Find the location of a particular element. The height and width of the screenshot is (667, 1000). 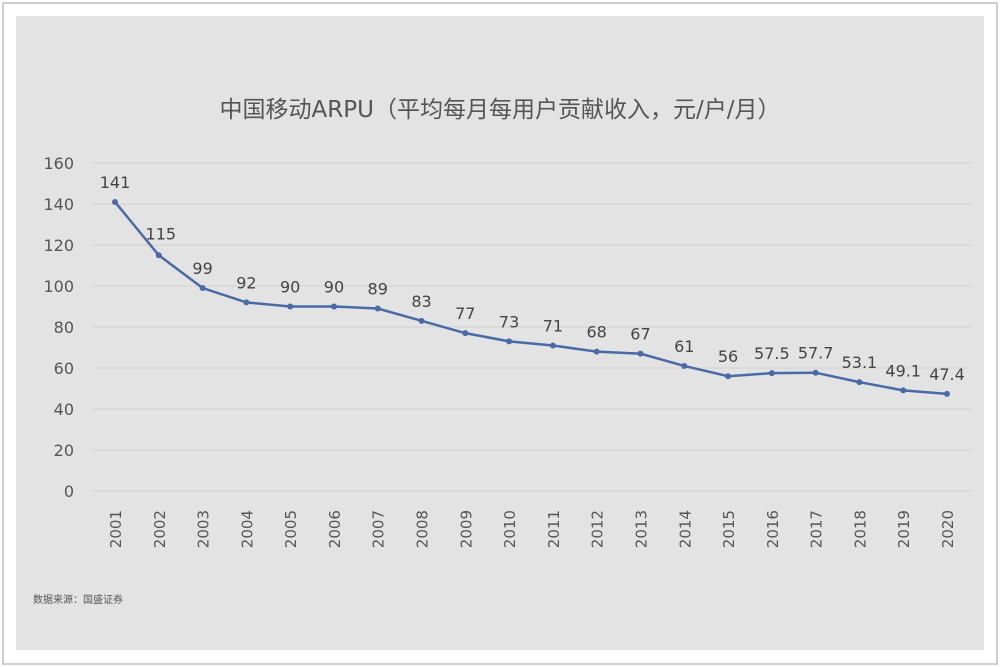

data-label: 99 is located at coordinates (202, 268).